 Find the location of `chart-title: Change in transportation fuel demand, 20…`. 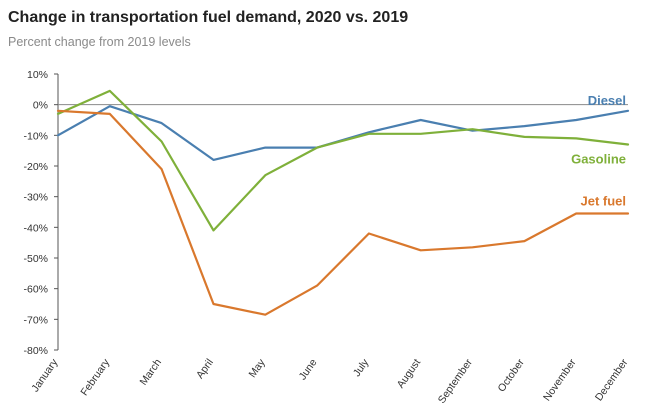

chart-title: Change in transportation fuel demand, 20… is located at coordinates (208, 17).